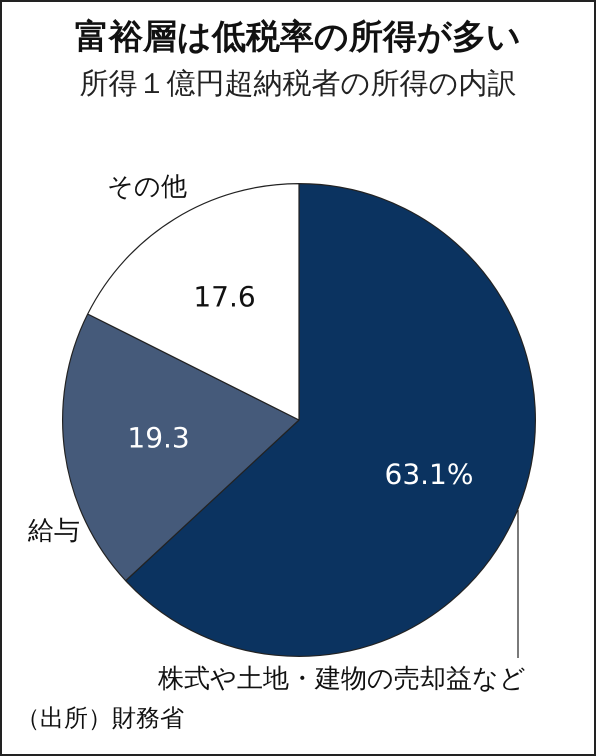  What do you see at coordinates (429, 475) in the screenshot?
I see `data-label: 63.1%` at bounding box center [429, 475].